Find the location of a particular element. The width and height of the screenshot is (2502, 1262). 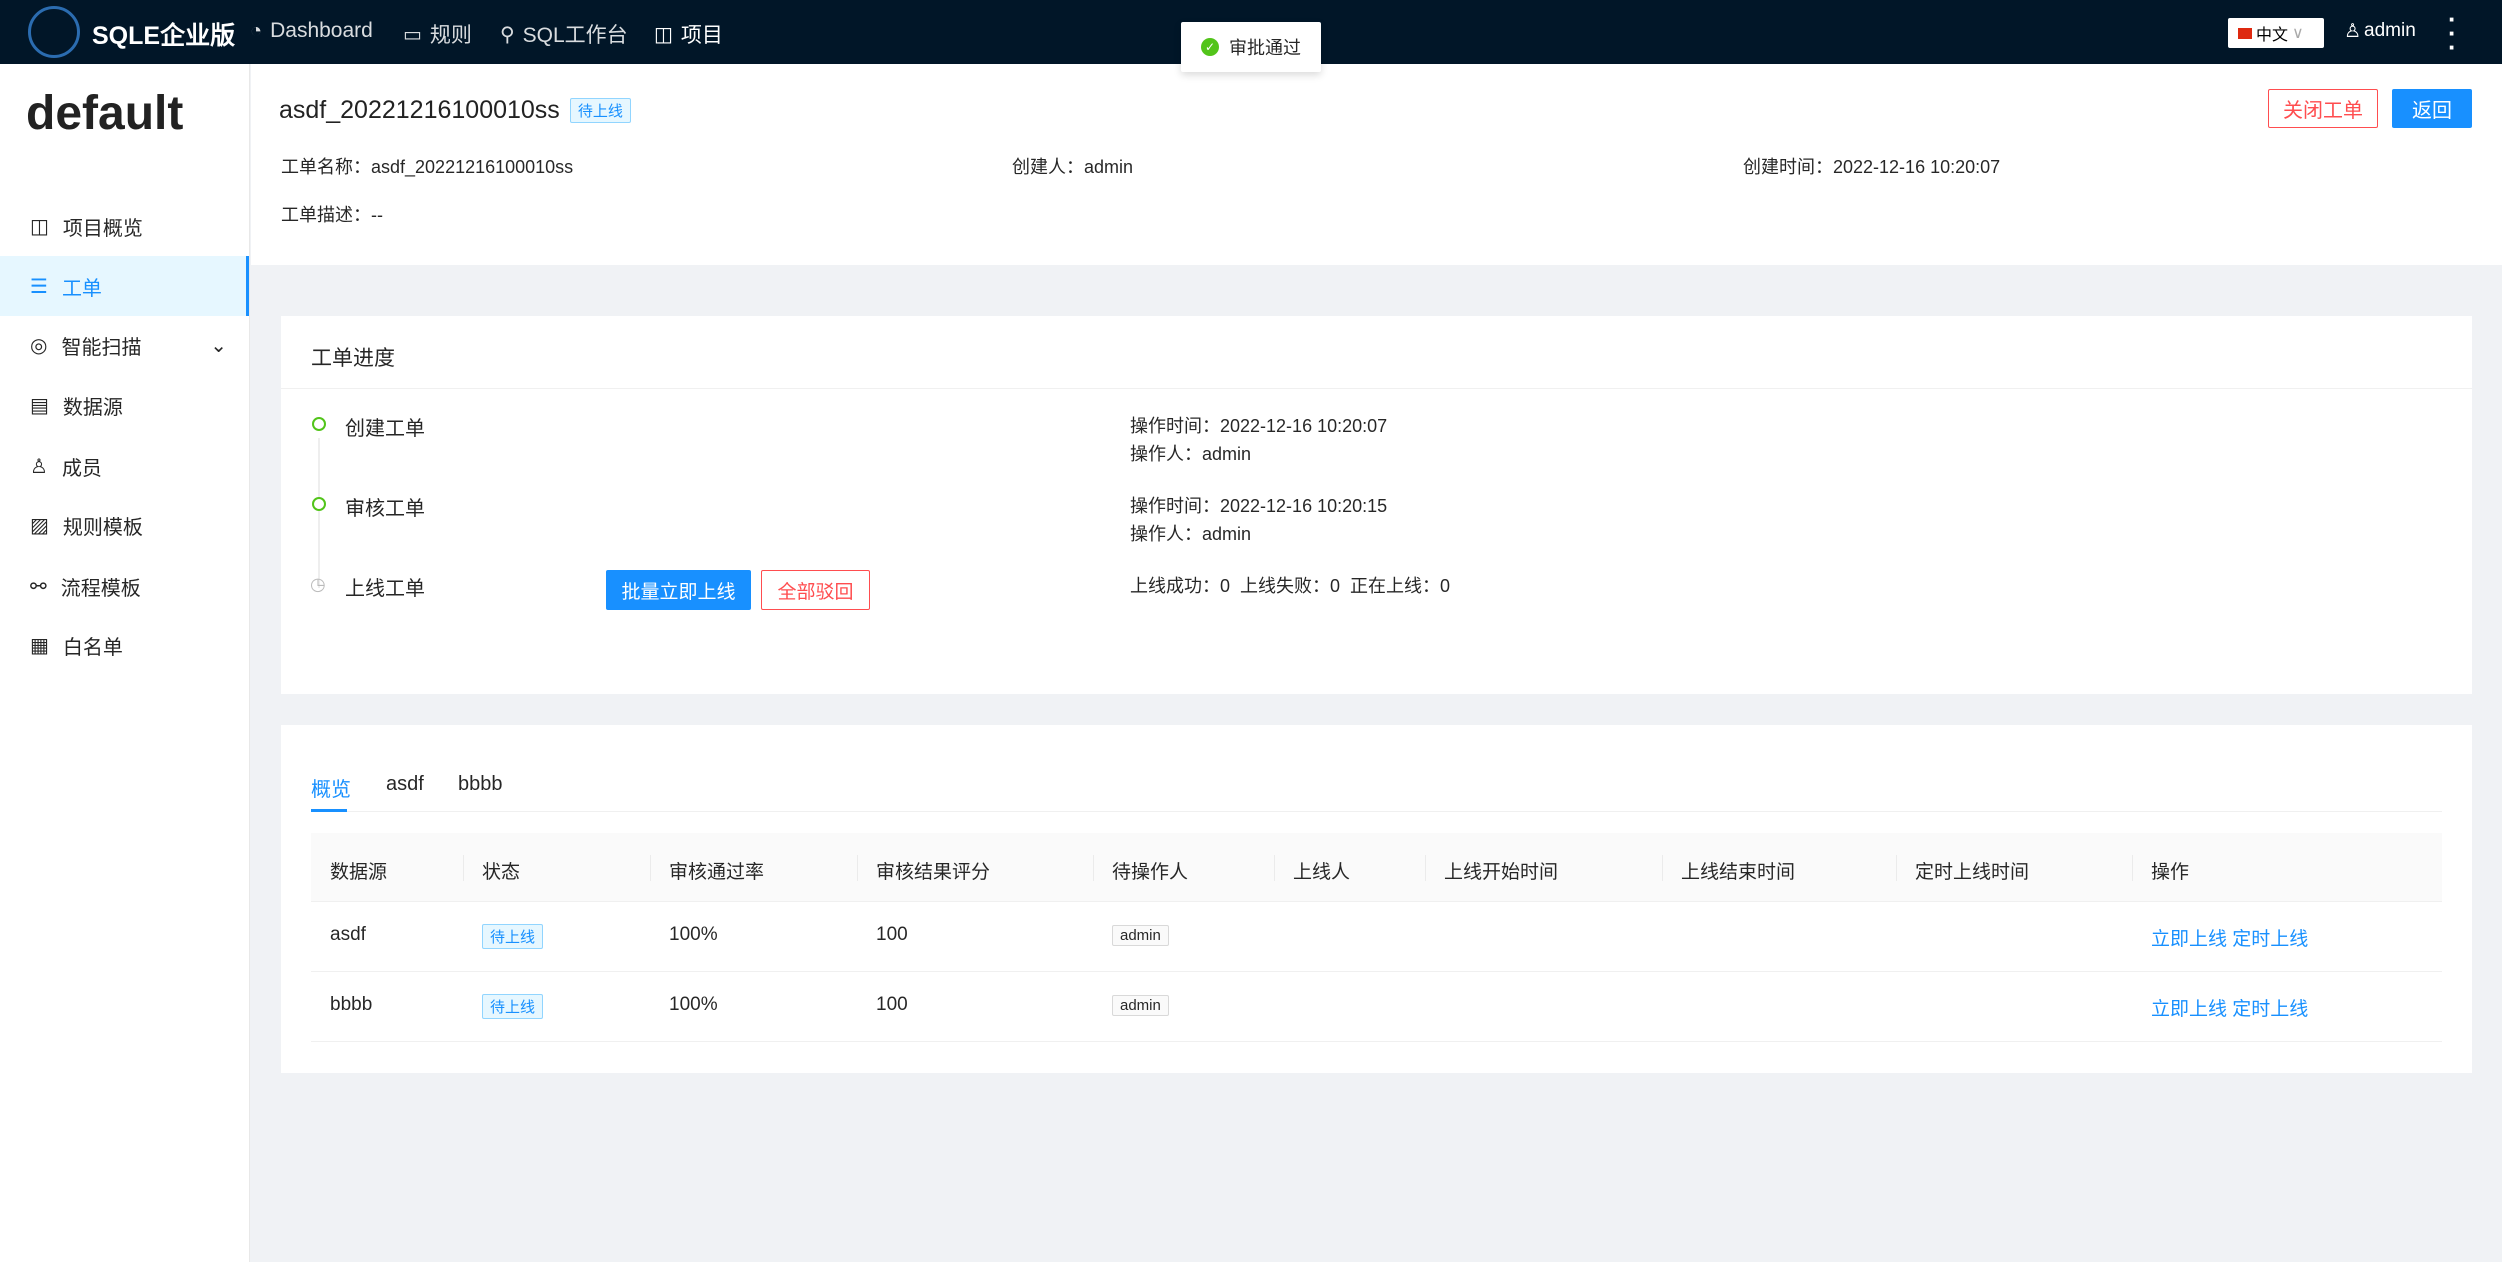

column-header: 审核通过率 is located at coordinates (717, 872).